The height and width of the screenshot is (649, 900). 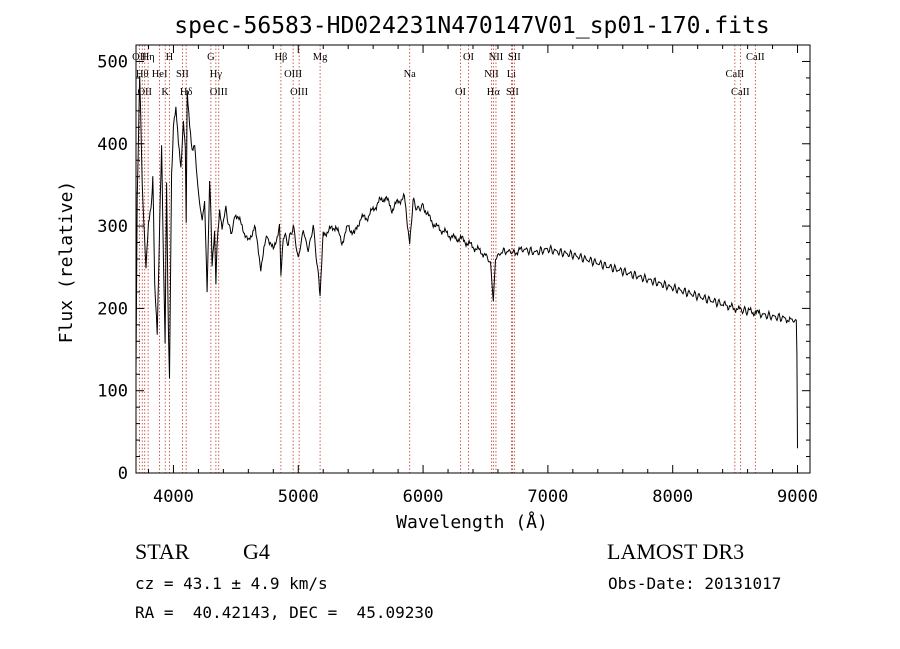 What do you see at coordinates (165, 92) in the screenshot?
I see `spectral-line-label: K` at bounding box center [165, 92].